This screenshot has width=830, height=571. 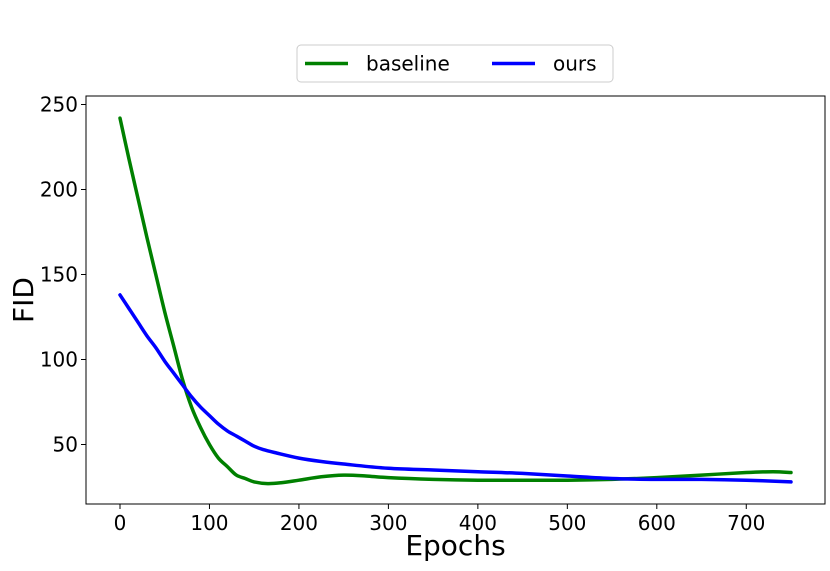 I want to click on x-tick-label: 0, so click(x=120, y=523).